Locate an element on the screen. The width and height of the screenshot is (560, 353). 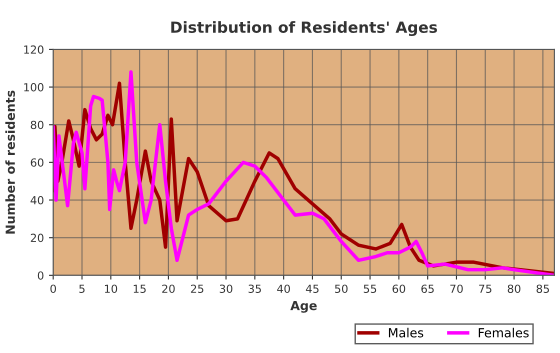
y-tick-label: 80 is located at coordinates (37, 125).